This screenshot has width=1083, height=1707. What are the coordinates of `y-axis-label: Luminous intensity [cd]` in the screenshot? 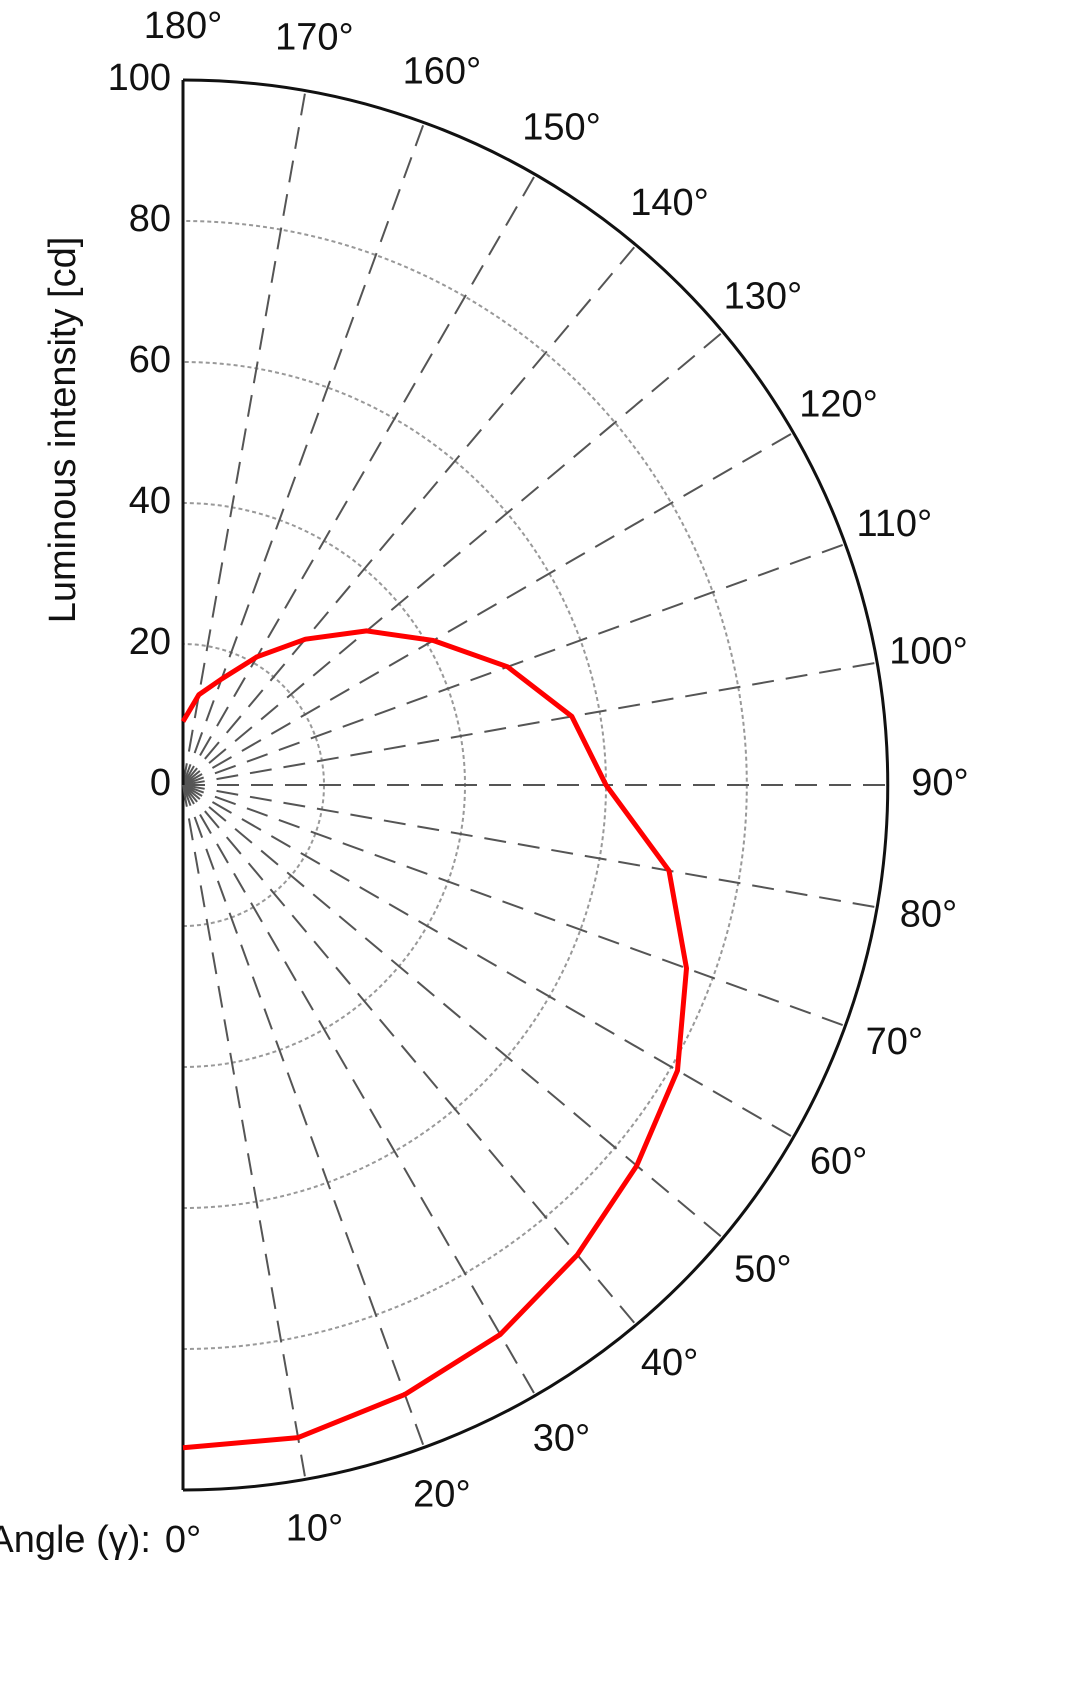 It's located at (63, 430).